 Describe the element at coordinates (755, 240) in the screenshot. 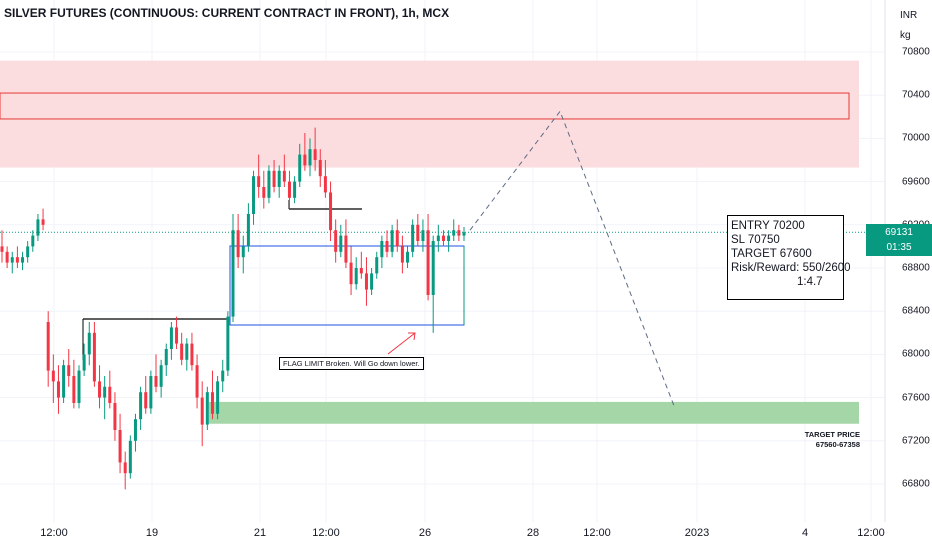

I see `sl-text: SL 70750` at that location.